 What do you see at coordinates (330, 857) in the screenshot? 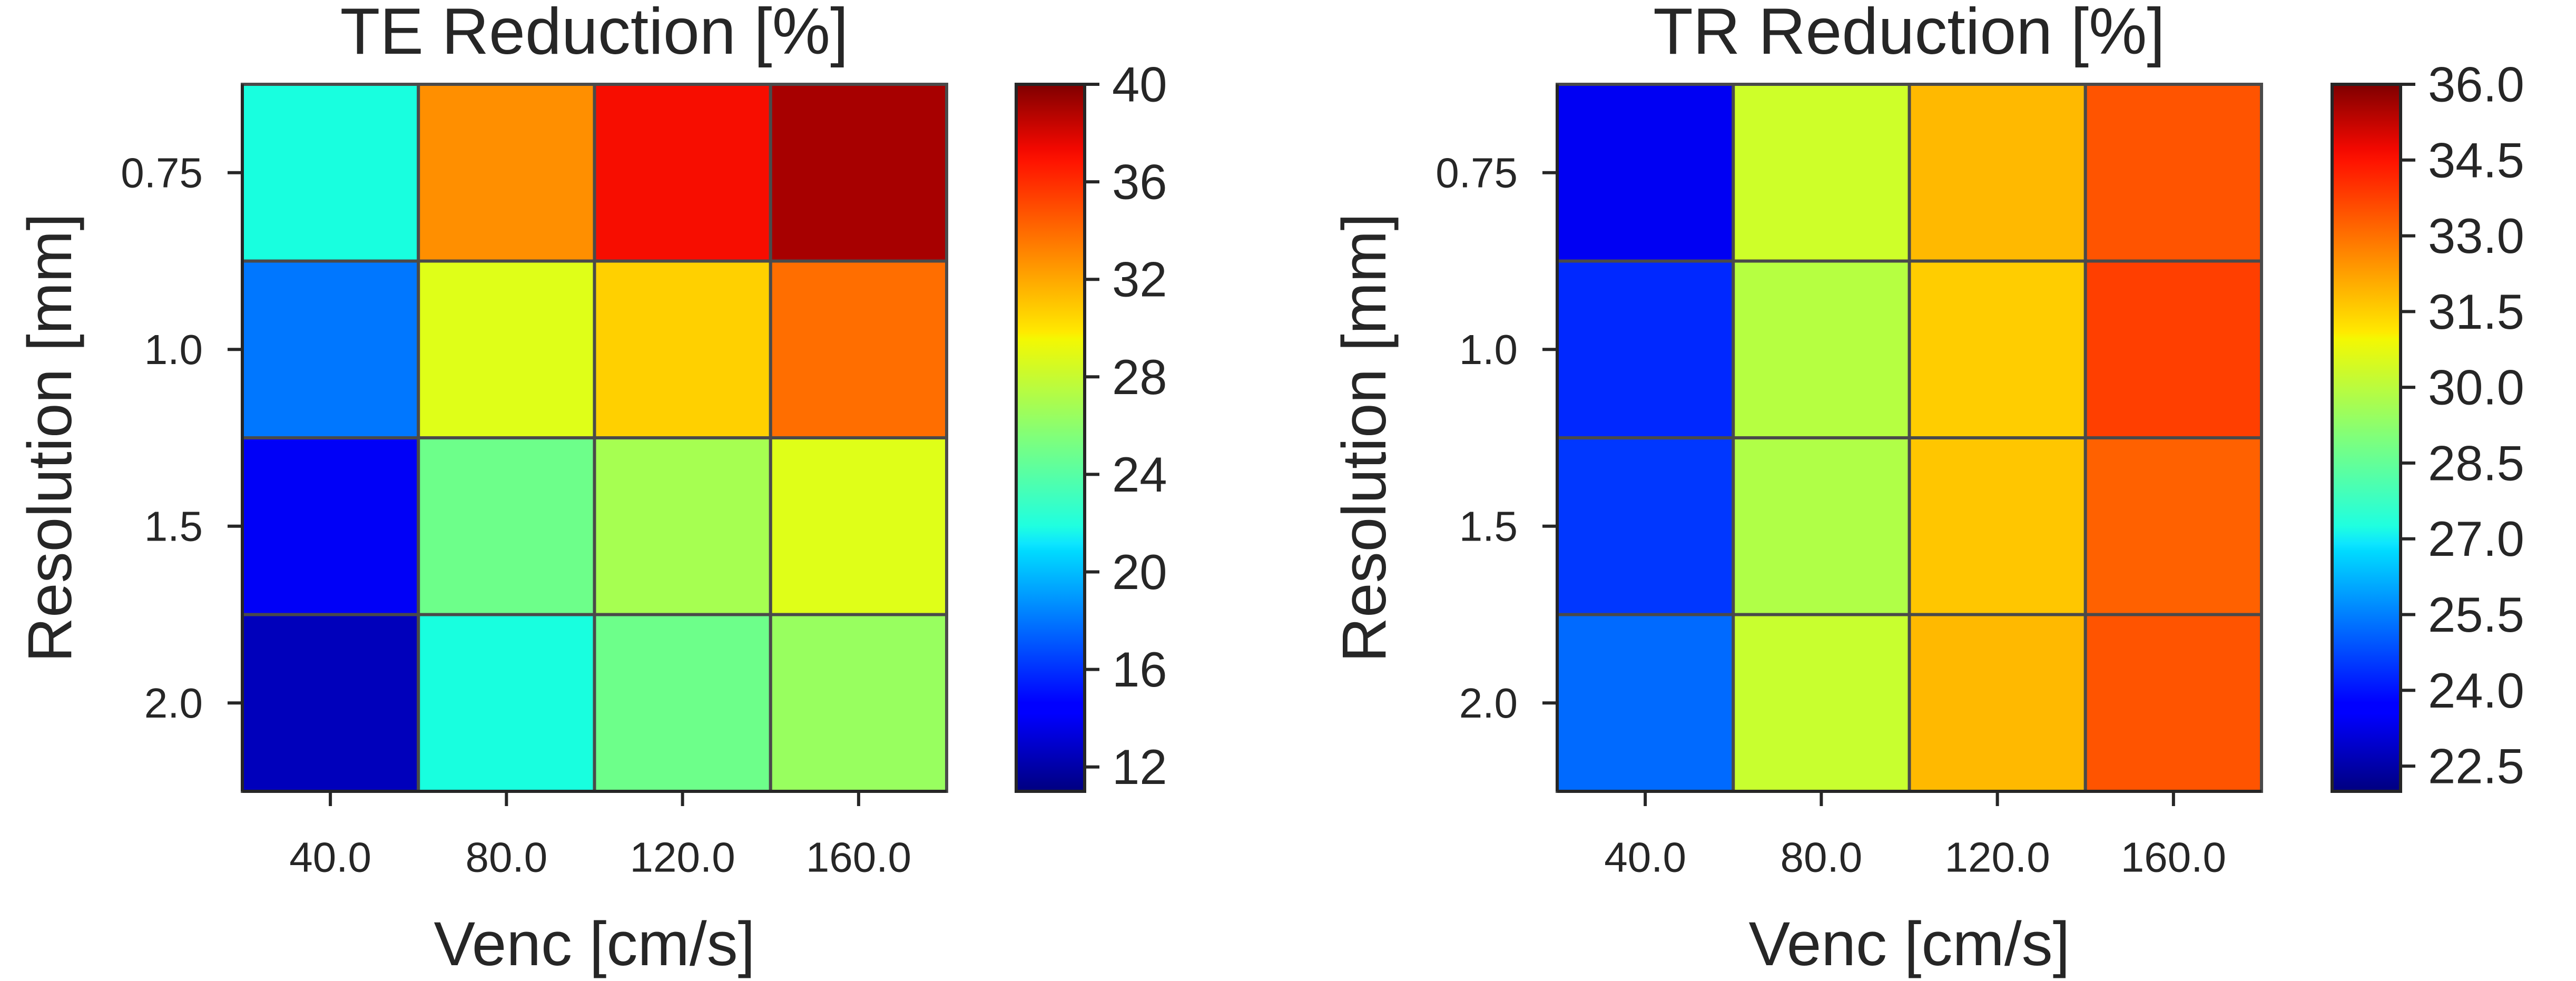
I see `x-tick-label-te-0: 40.0` at bounding box center [330, 857].